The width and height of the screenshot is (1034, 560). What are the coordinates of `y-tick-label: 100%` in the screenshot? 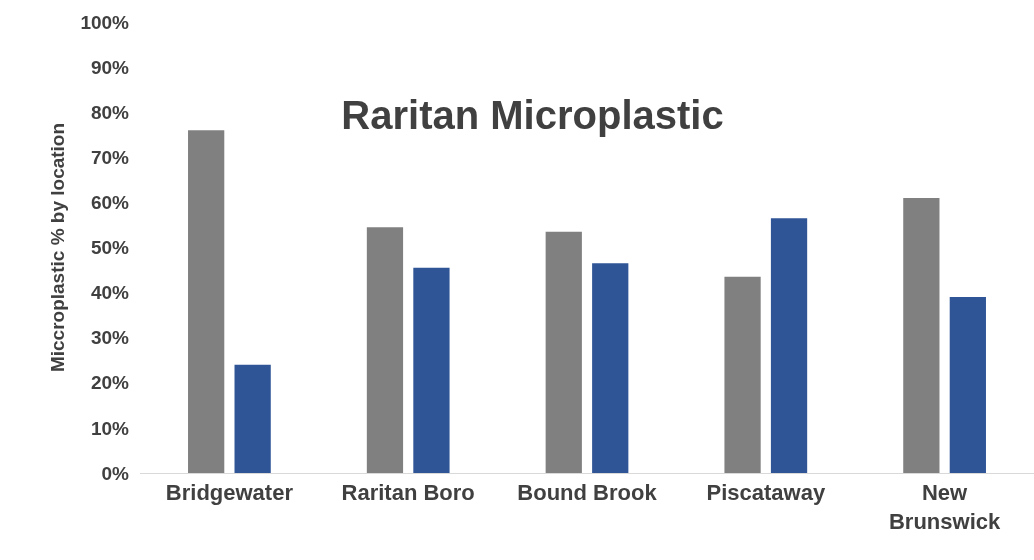 It's located at (105, 22).